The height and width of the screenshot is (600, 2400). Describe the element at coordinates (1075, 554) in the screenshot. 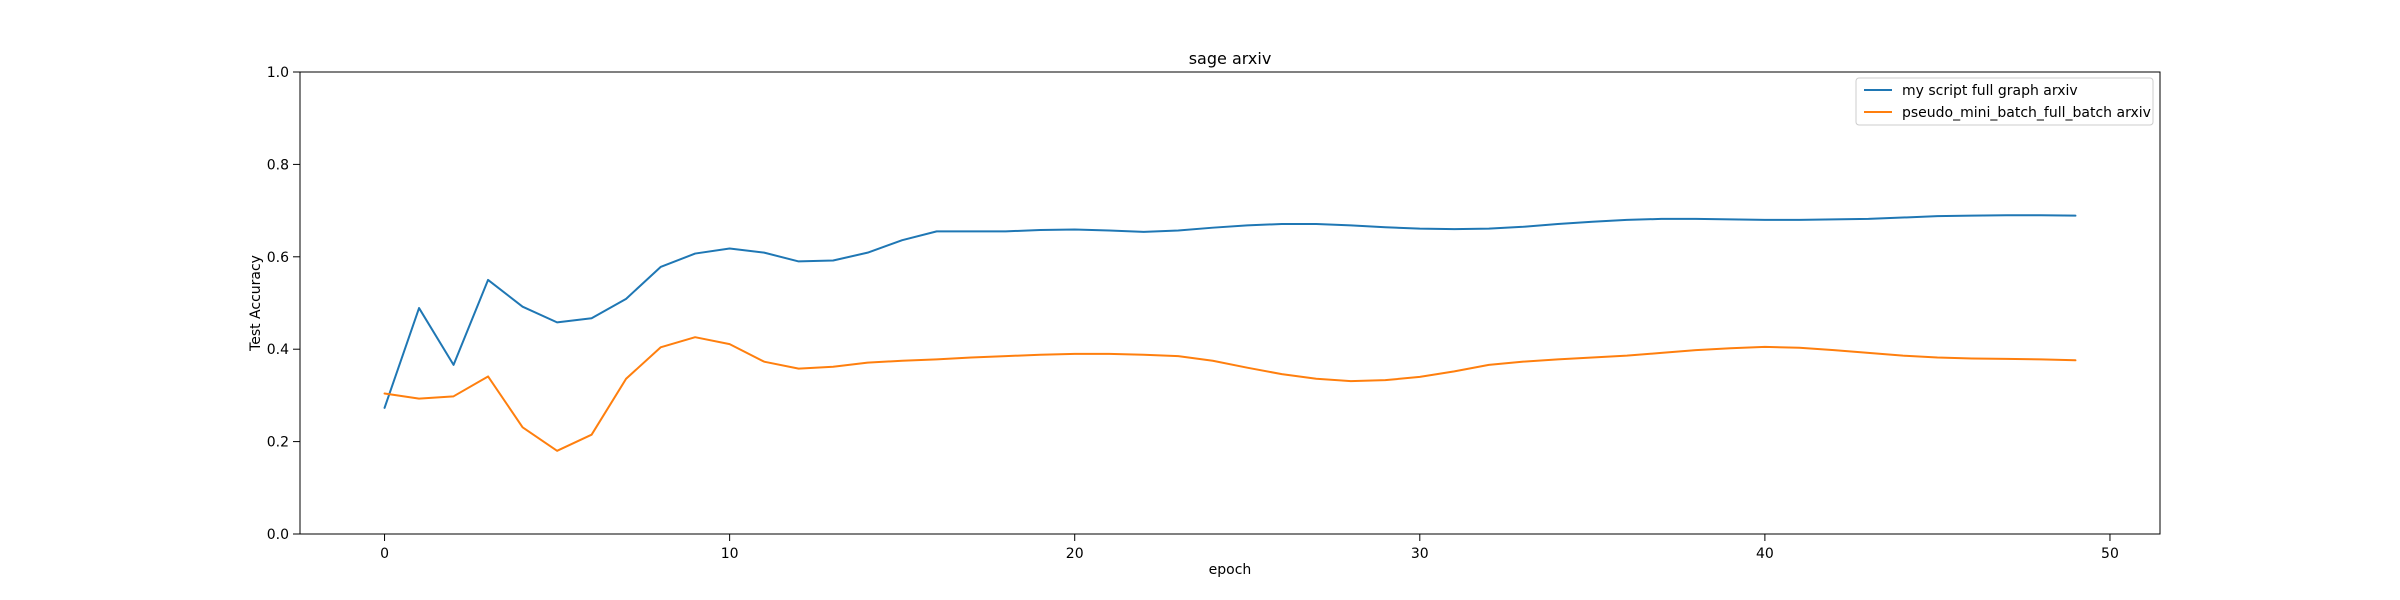

I see `x-tick-label: 20` at that location.